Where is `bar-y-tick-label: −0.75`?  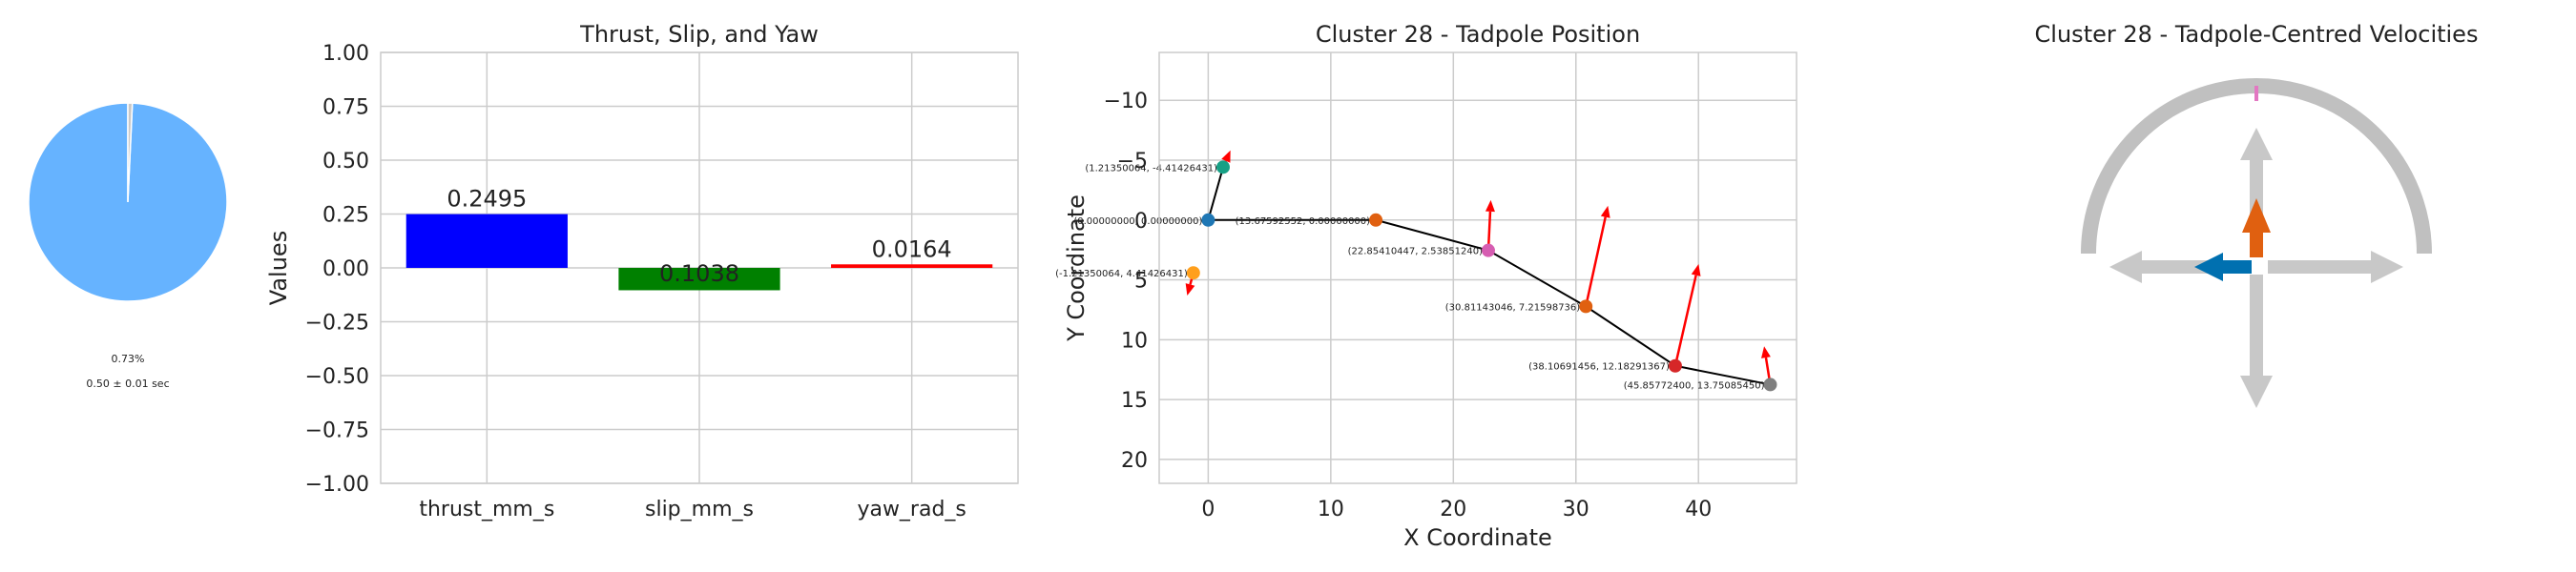 bar-y-tick-label: −0.75 is located at coordinates (337, 431).